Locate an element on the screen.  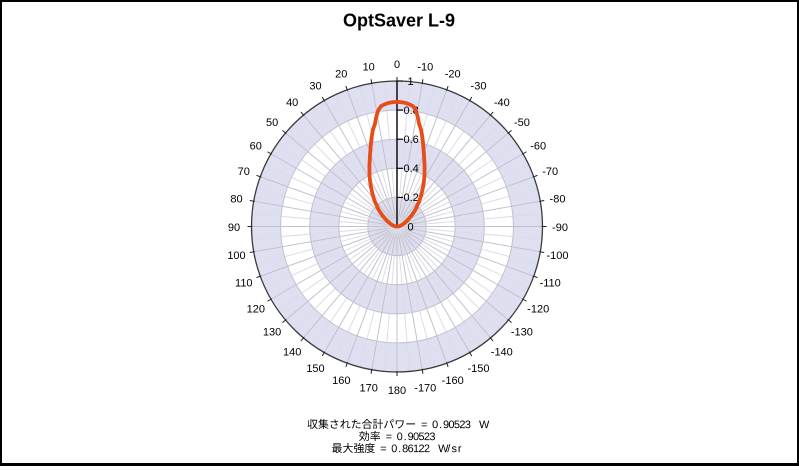
svg-text: -60 is located at coordinates (538, 146).